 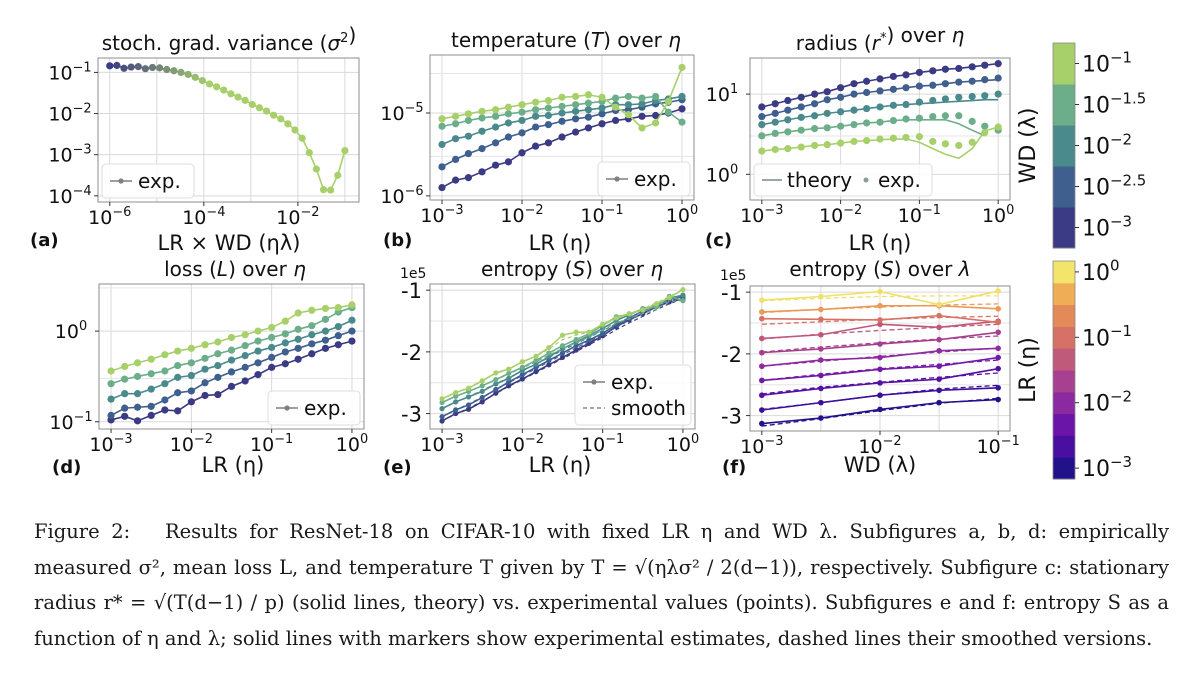 What do you see at coordinates (761, 215) in the screenshot?
I see `x-tick-label: 10⁻³` at bounding box center [761, 215].